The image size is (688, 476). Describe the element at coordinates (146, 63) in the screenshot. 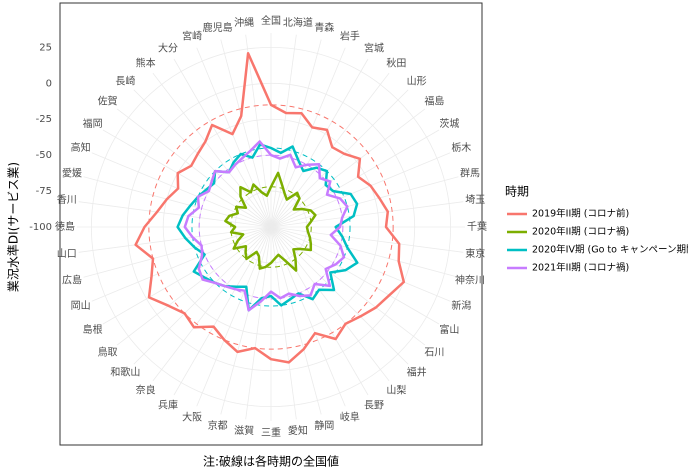

I see `category-label: 熊本` at that location.